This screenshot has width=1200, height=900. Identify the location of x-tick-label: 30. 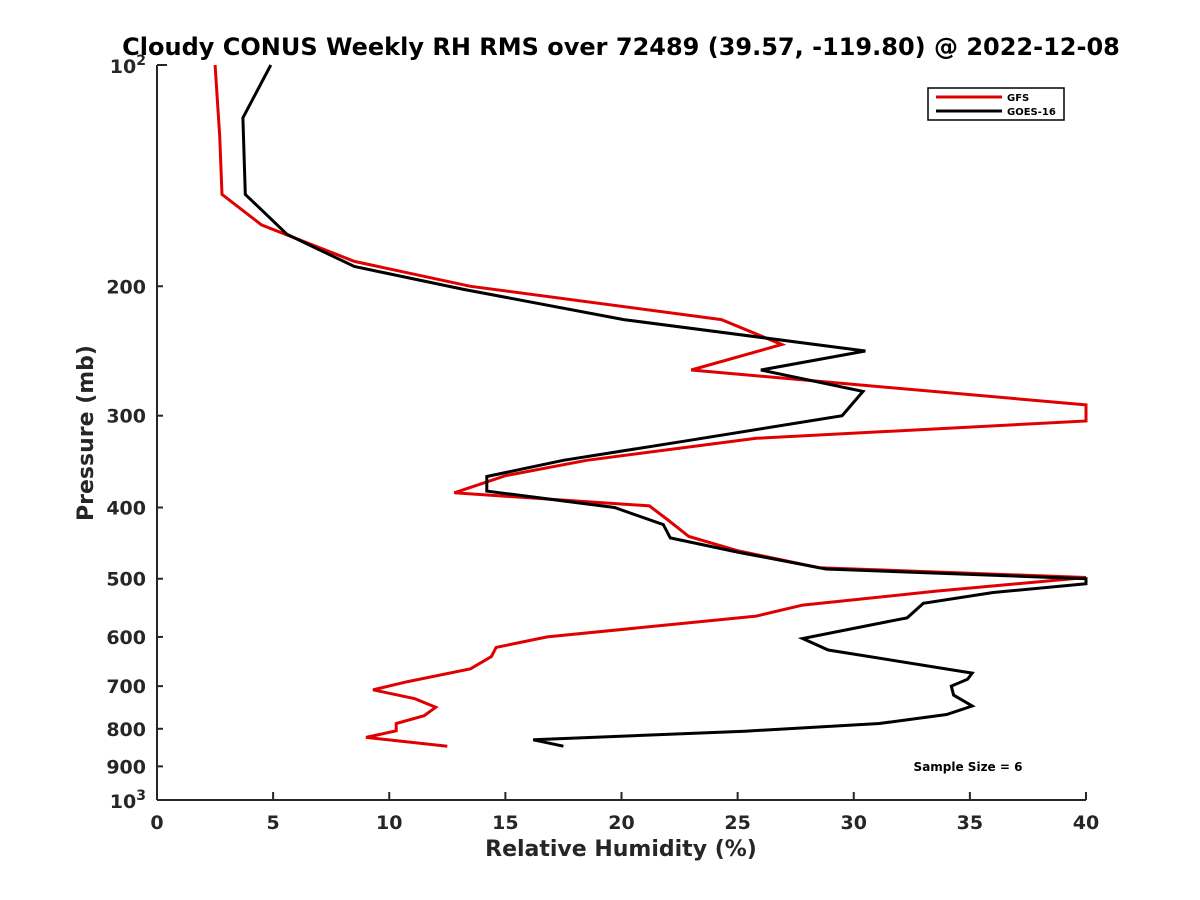
(854, 823).